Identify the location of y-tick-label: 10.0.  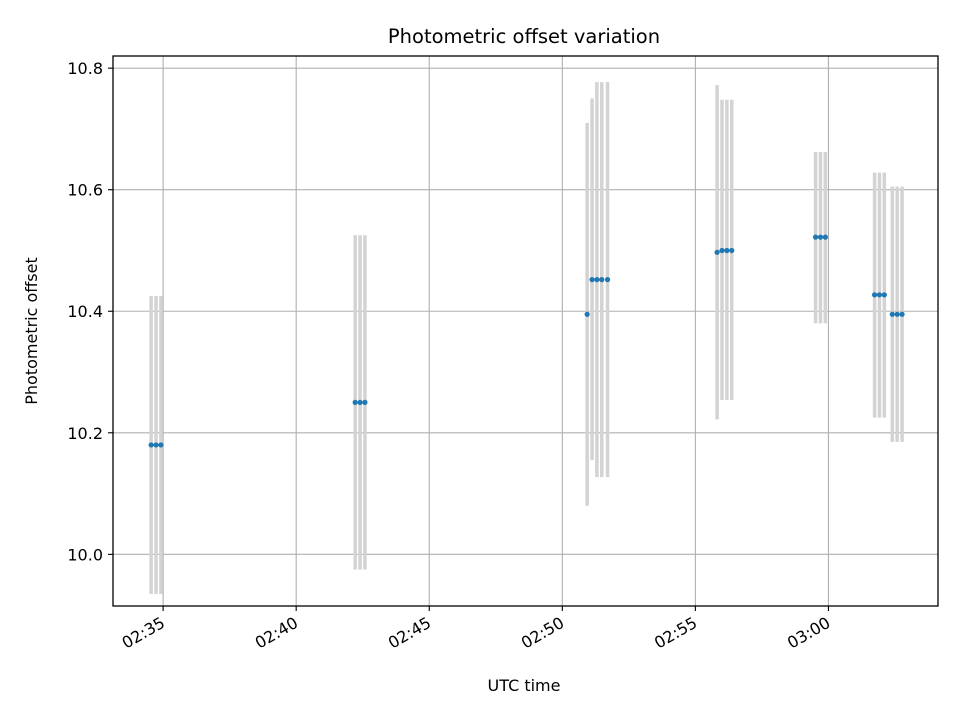
(85, 554).